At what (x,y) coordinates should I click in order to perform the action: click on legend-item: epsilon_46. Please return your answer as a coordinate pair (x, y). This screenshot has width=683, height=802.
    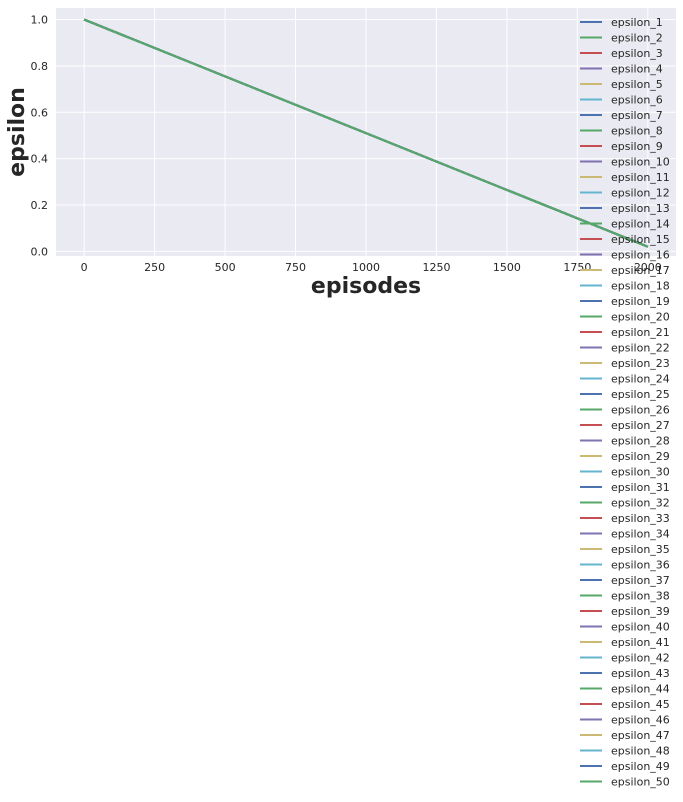
    Looking at the image, I should click on (625, 720).